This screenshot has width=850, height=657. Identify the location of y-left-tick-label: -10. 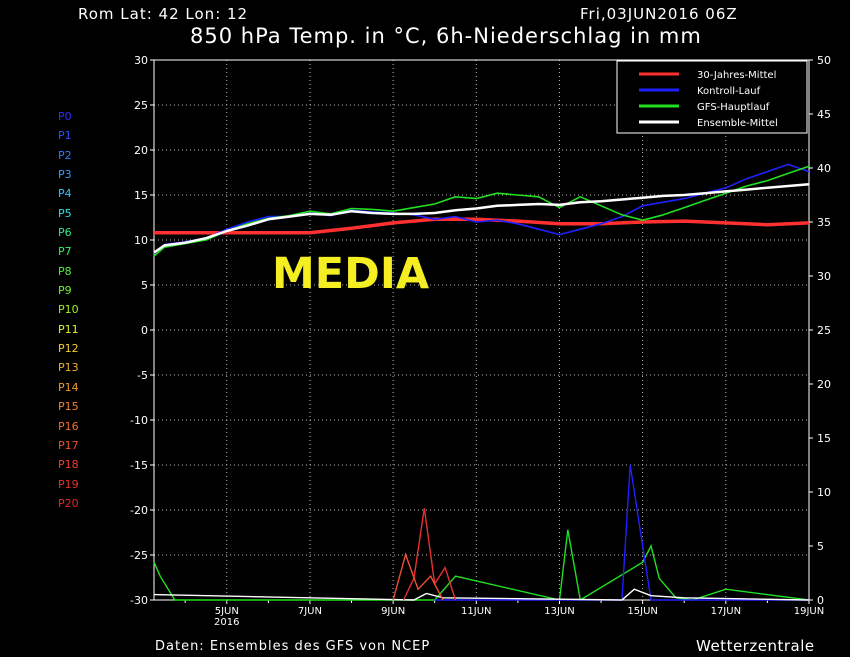
(139, 420).